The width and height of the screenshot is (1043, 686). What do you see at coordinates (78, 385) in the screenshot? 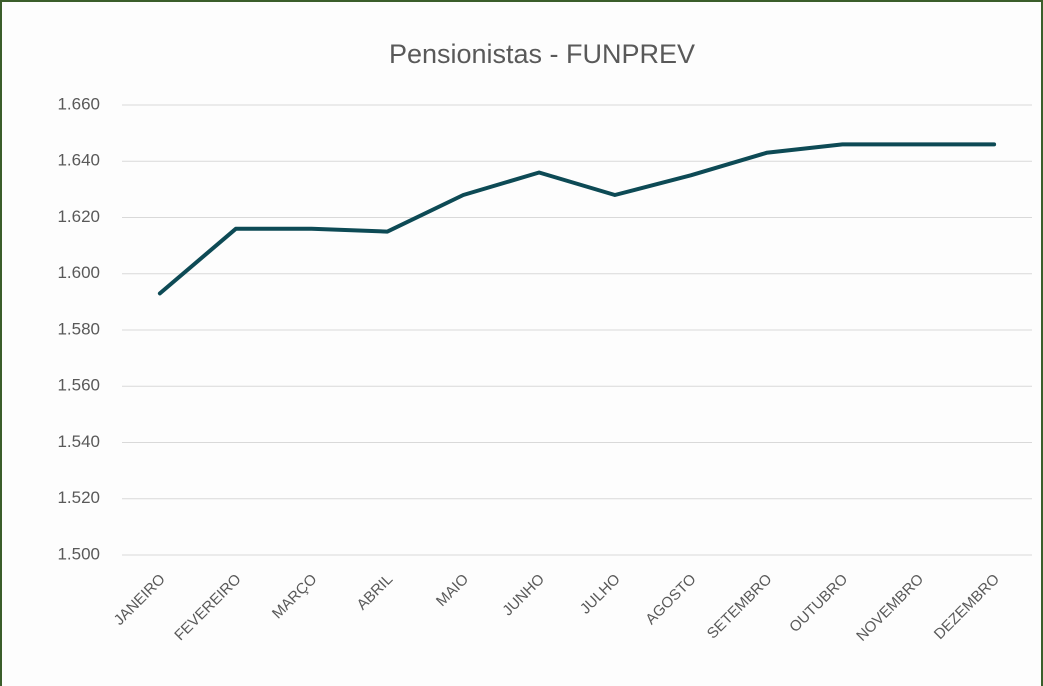
I see `y-tick-label: 1.560` at bounding box center [78, 385].